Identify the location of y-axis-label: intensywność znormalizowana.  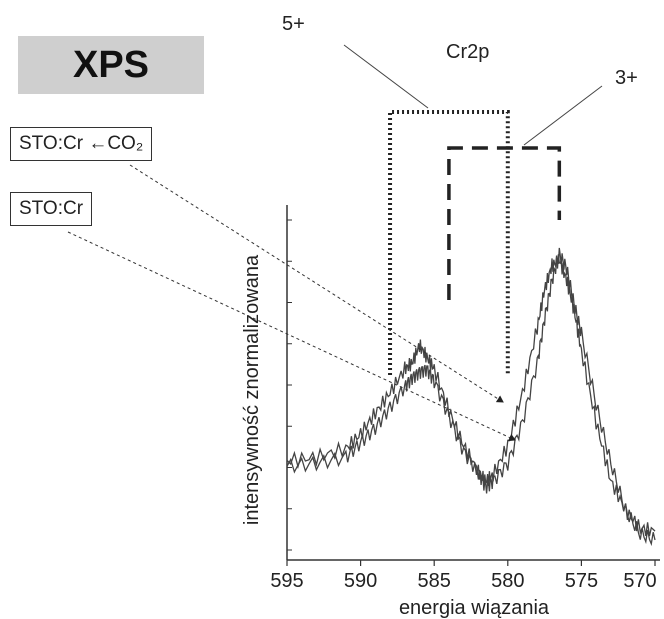
(252, 389).